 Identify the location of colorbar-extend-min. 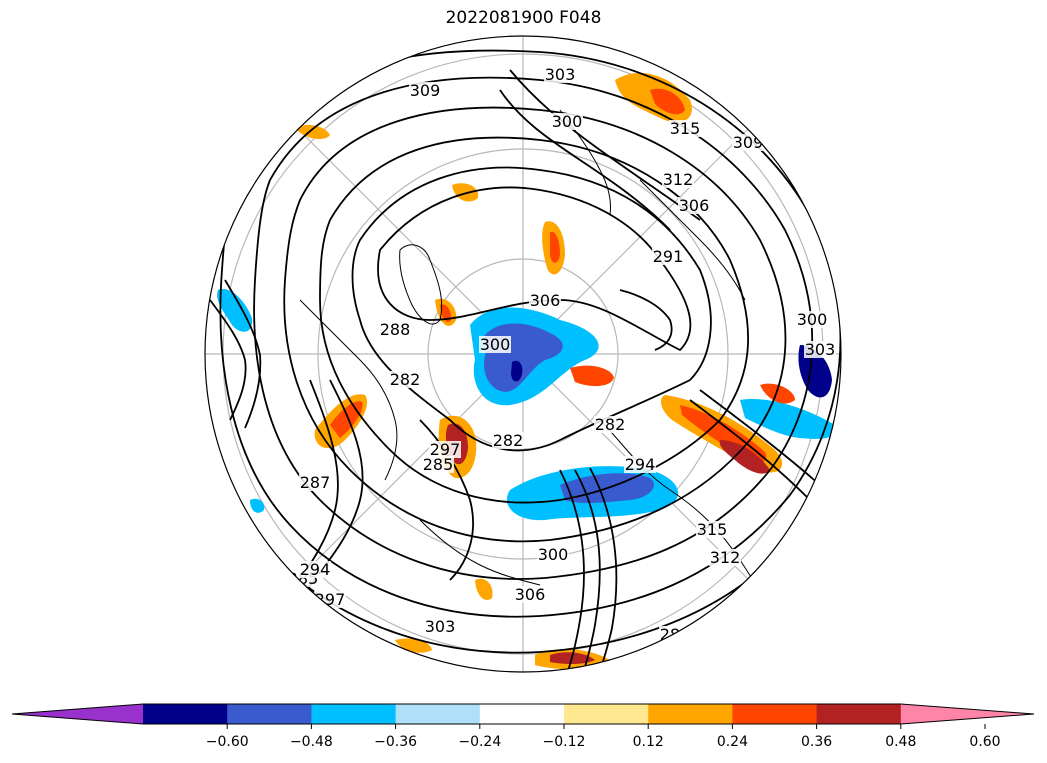
(77, 714).